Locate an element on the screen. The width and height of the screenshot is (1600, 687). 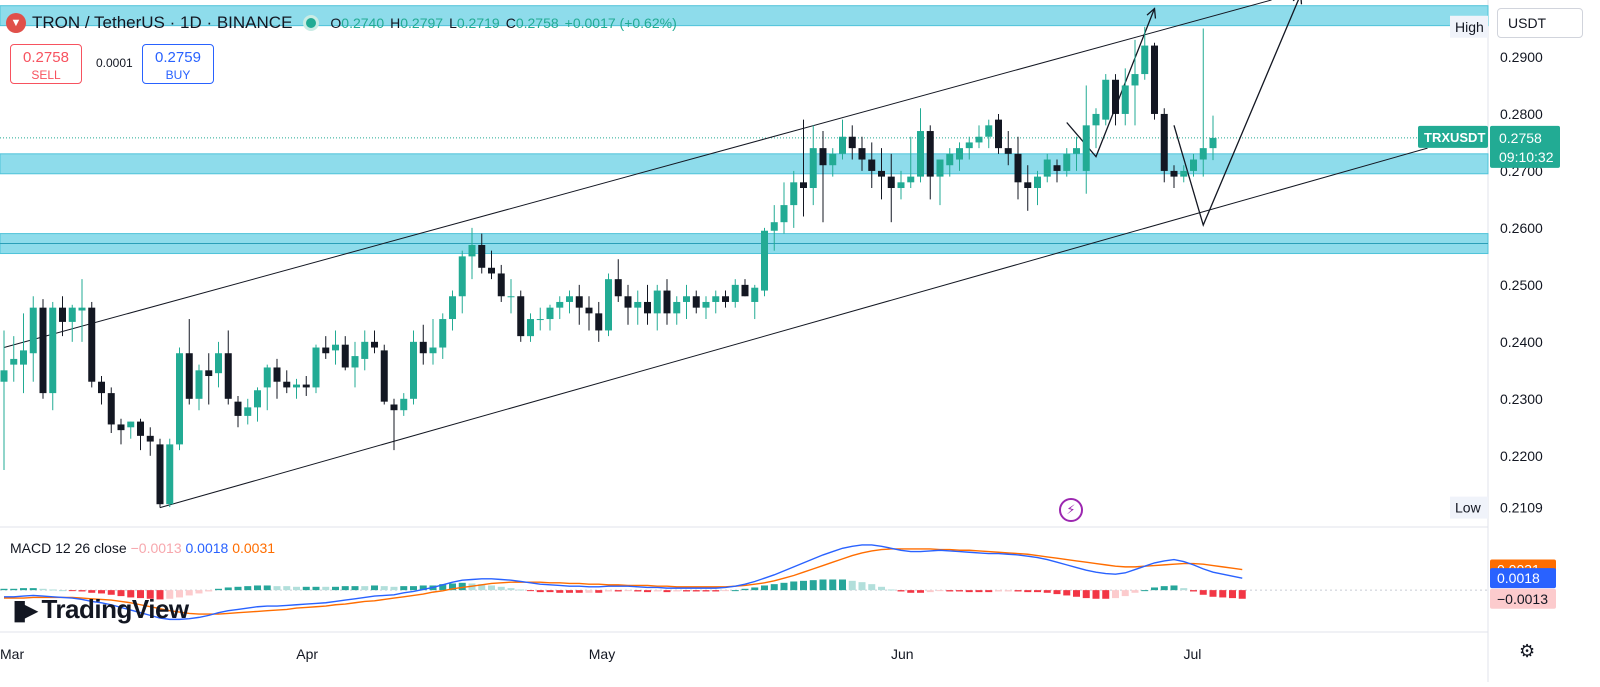
high-label: H is located at coordinates (395, 23).